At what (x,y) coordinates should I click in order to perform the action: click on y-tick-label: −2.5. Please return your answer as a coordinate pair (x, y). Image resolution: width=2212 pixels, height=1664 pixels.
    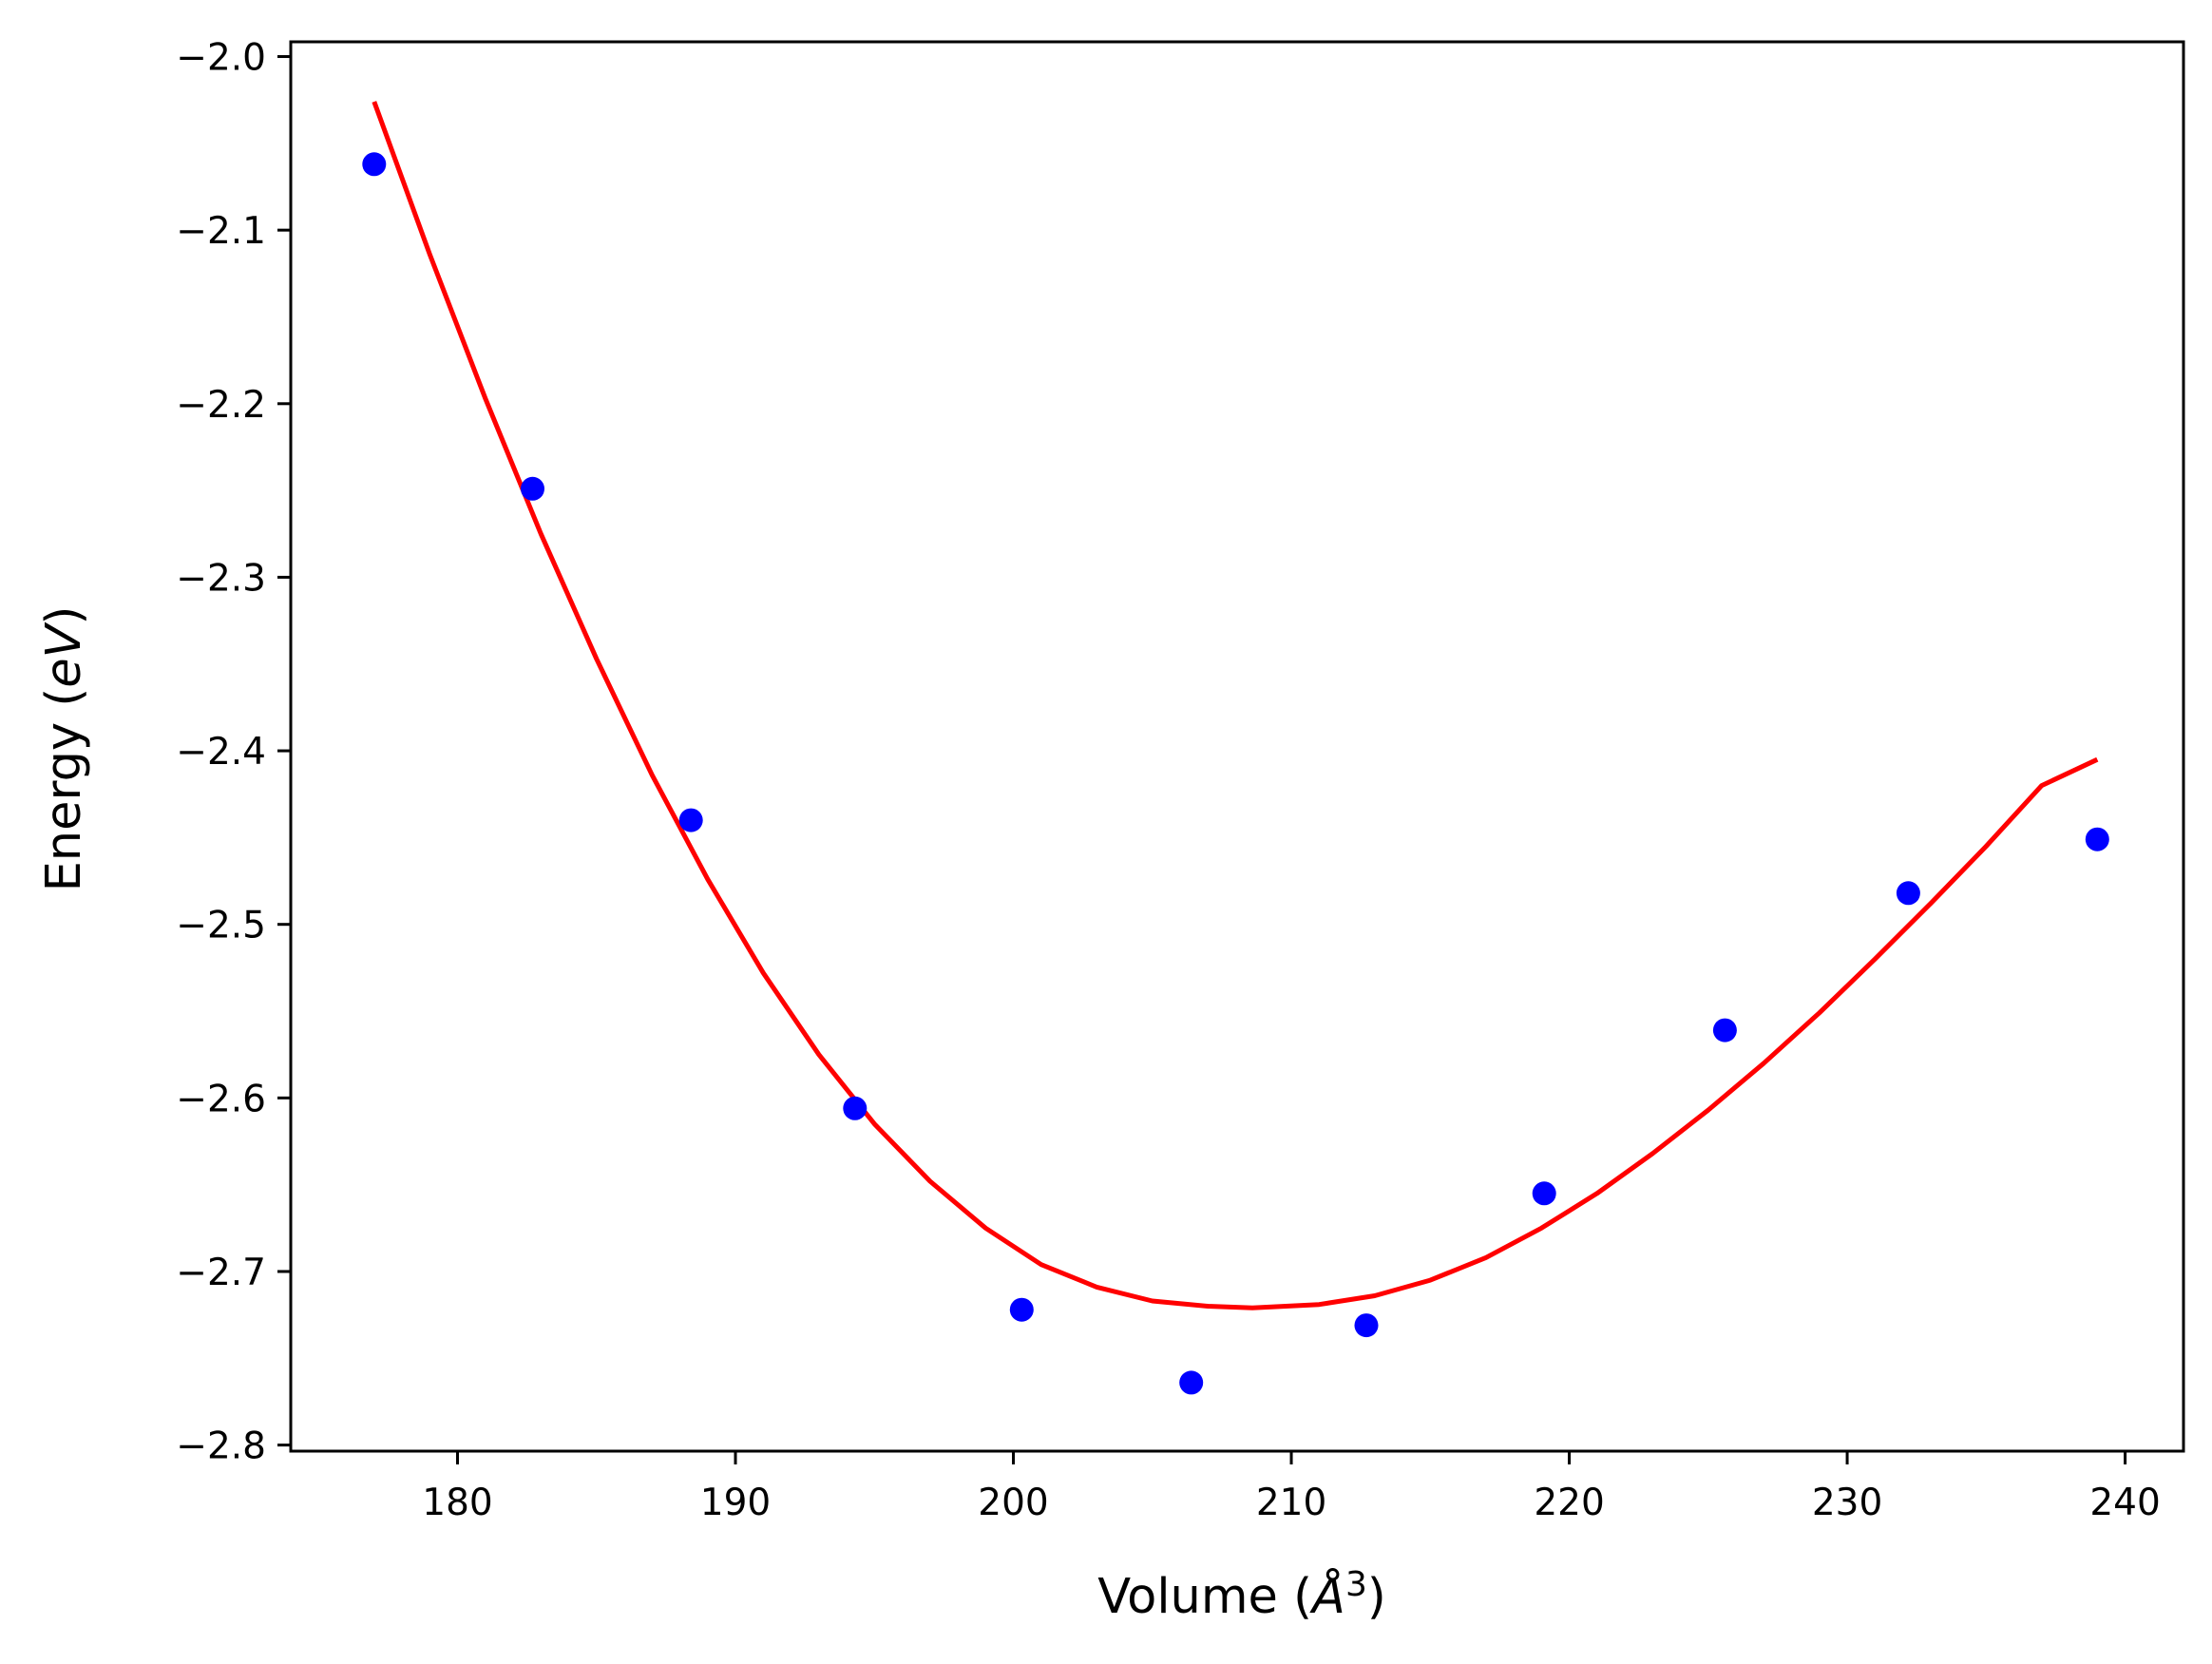
    Looking at the image, I should click on (221, 926).